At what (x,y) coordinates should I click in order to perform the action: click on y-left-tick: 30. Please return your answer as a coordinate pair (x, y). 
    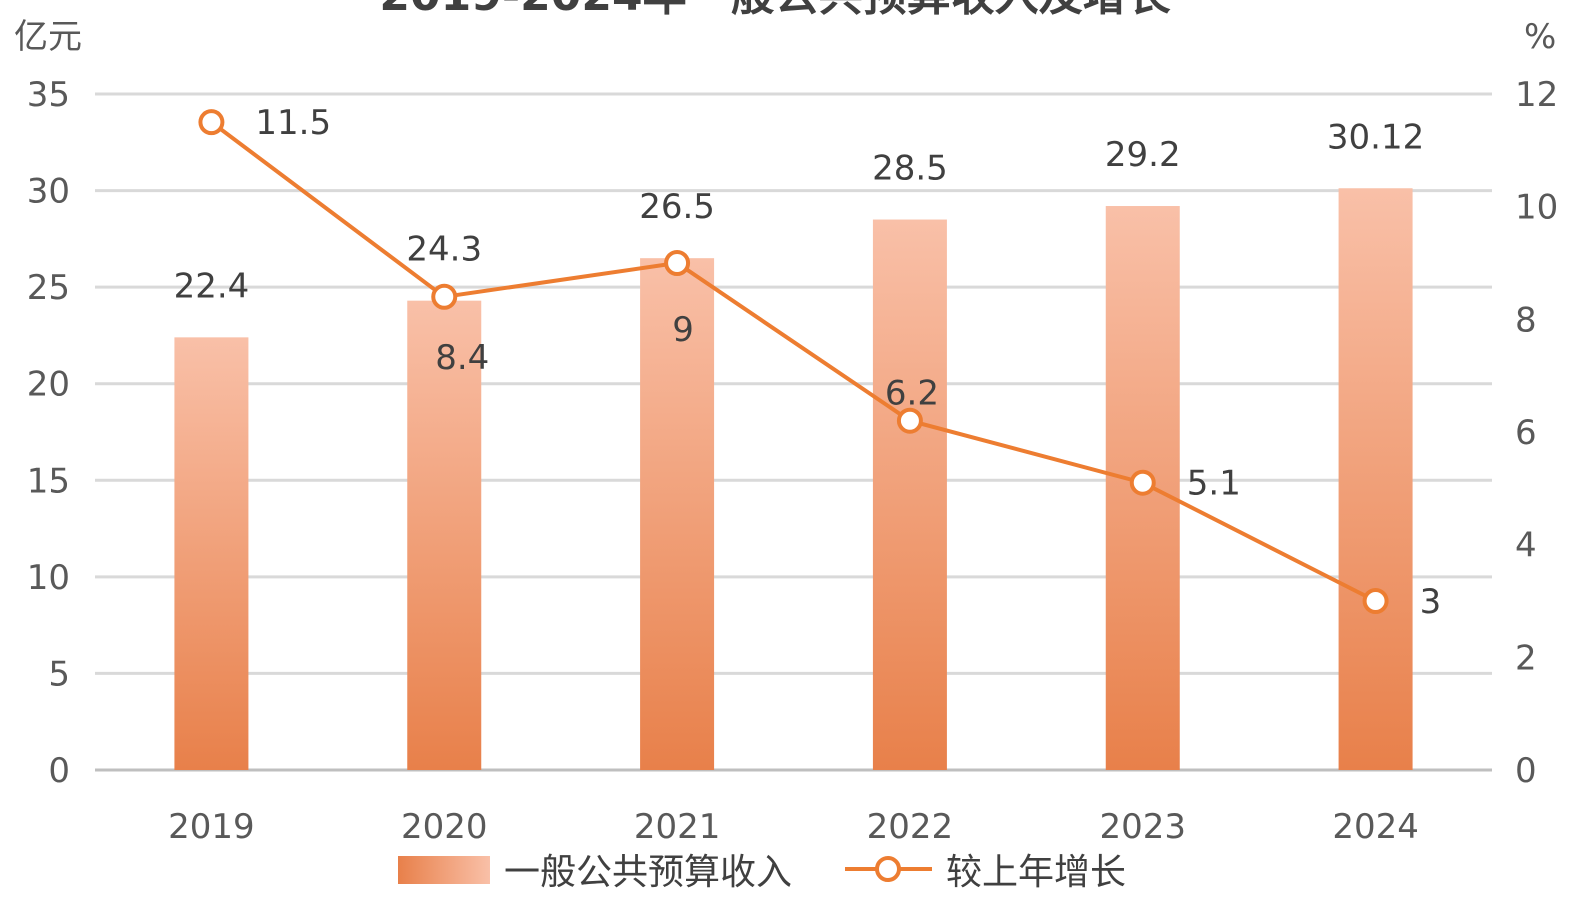
    Looking at the image, I should click on (48, 192).